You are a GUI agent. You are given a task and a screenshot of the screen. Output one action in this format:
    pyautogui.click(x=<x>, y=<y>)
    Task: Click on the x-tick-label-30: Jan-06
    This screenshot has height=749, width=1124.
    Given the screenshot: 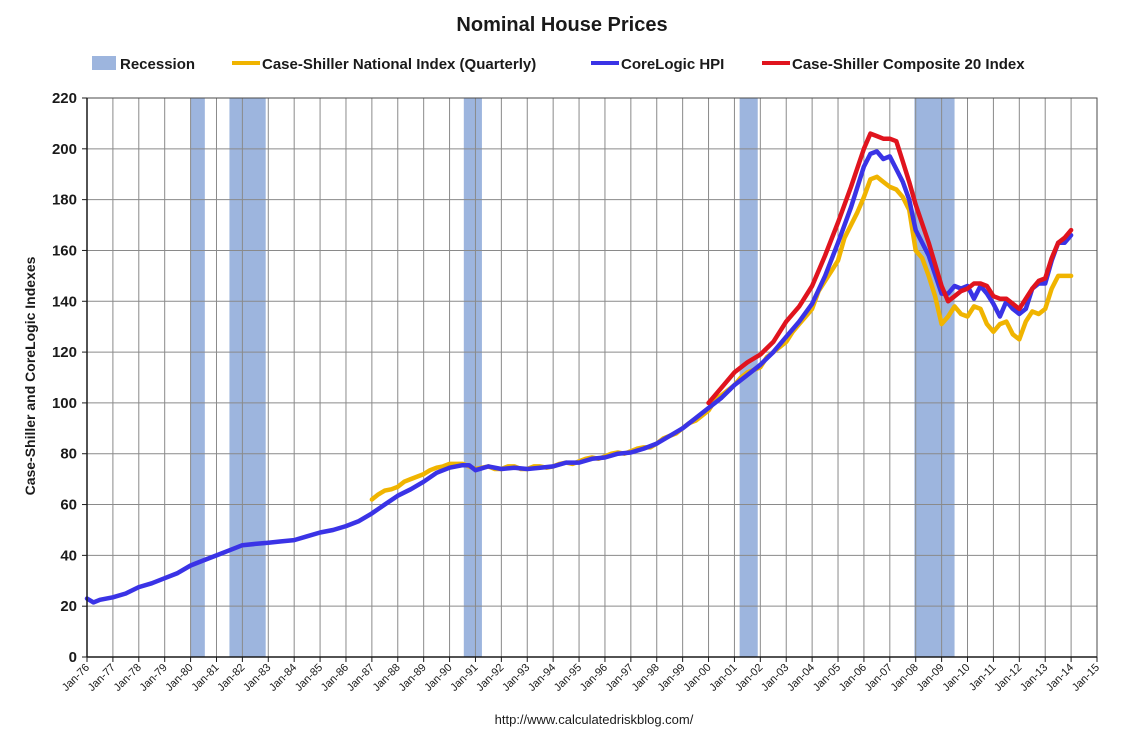 What is the action you would take?
    pyautogui.click(x=853, y=678)
    